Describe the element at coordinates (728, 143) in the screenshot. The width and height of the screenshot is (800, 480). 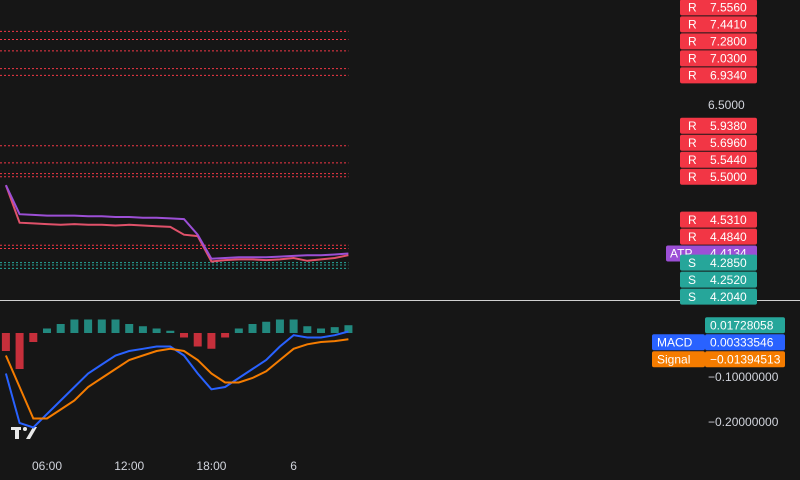
I see `resistance-tag-value: 5.6960` at that location.